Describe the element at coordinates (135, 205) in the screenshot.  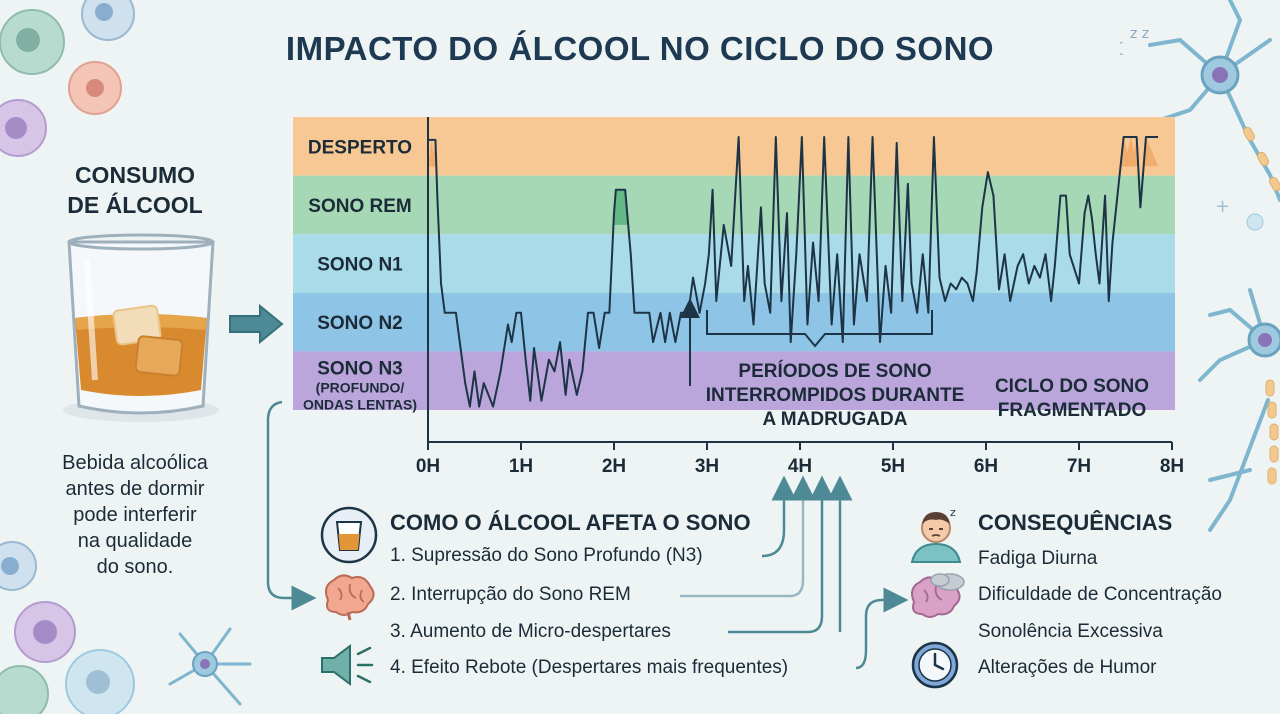
I see `consumo-title-line2: DE ÁLCOOL` at that location.